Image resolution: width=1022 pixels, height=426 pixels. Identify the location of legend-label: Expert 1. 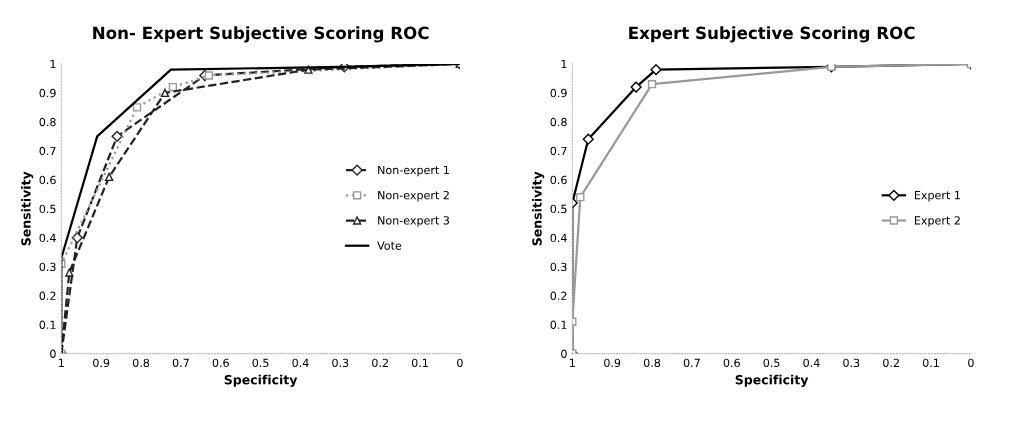
(937, 196).